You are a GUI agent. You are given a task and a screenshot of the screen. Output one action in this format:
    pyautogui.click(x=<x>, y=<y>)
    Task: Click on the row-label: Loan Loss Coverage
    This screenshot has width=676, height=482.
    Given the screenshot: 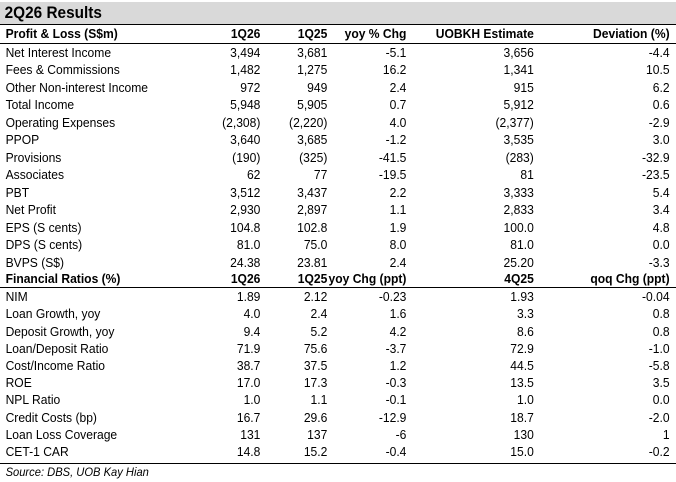 What is the action you would take?
    pyautogui.click(x=61, y=434)
    